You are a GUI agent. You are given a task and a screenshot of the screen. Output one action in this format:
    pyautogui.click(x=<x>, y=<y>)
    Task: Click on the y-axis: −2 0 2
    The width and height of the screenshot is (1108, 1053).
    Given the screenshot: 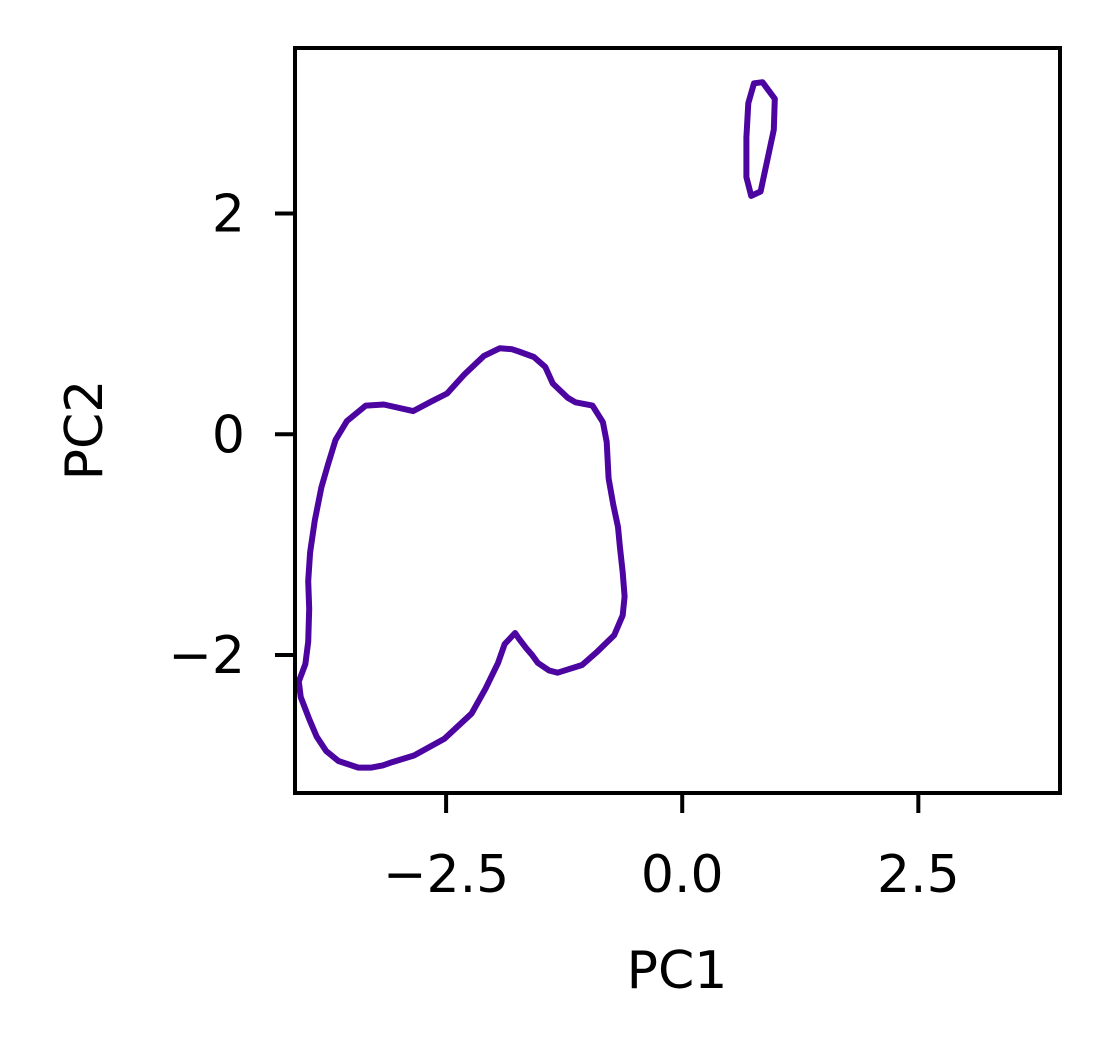 What is the action you would take?
    pyautogui.click(x=231, y=435)
    